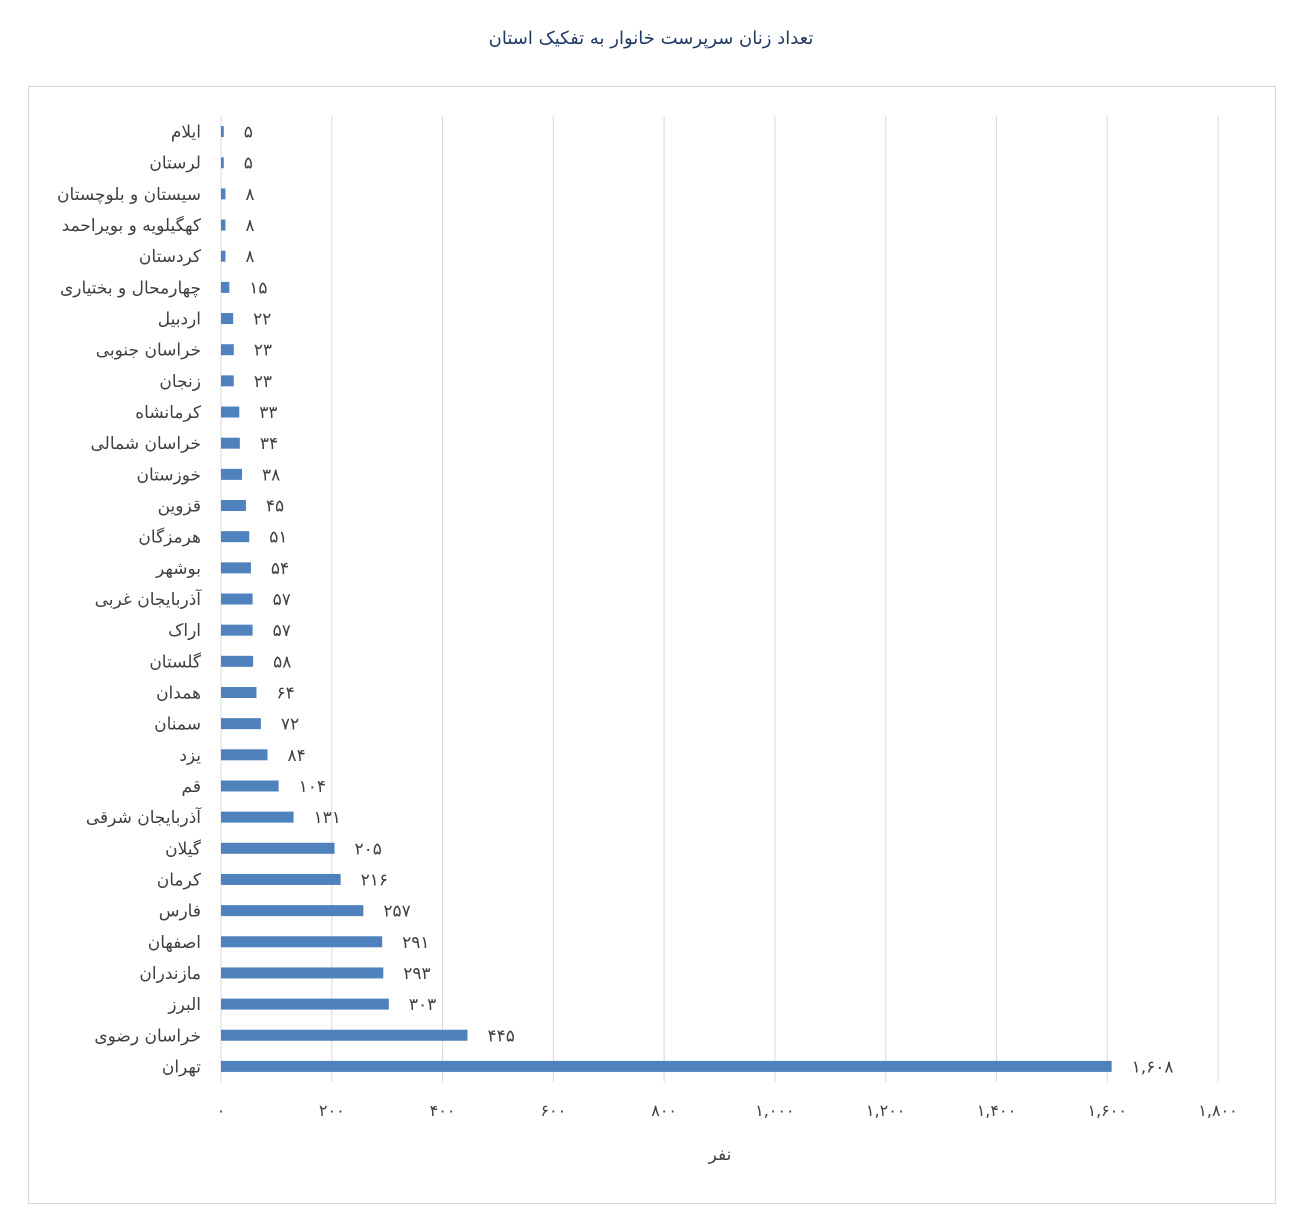 This screenshot has height=1213, width=1308. I want to click on category-label: خوزستان, so click(168, 475).